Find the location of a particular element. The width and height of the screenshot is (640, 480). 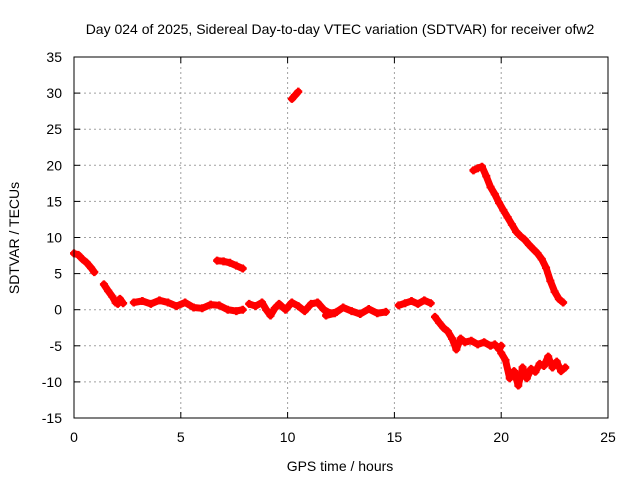

y-tick-label: 20 is located at coordinates (54, 165).